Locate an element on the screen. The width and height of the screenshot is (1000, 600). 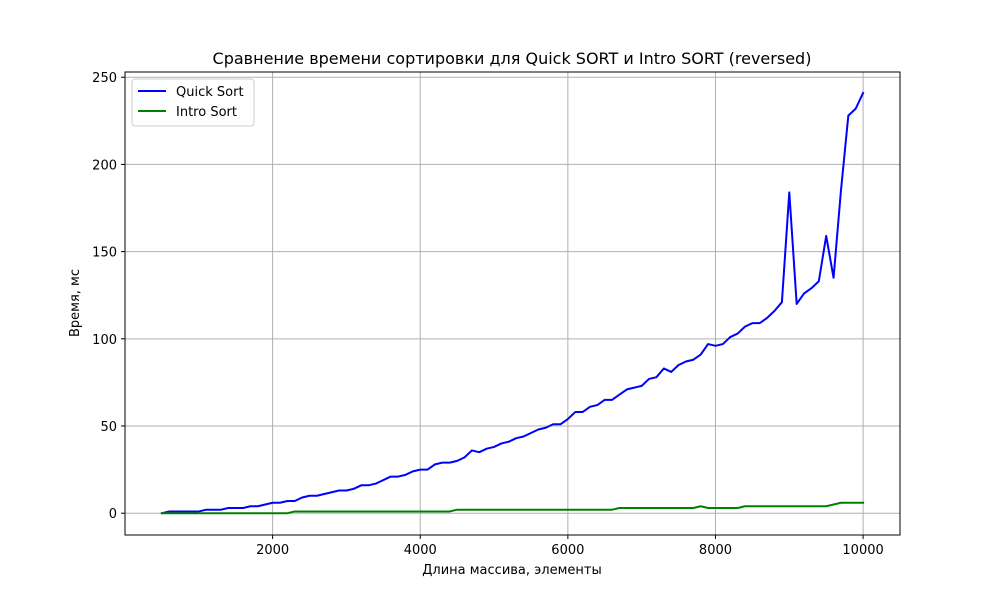
x-tick-label: 10000 is located at coordinates (862, 550).